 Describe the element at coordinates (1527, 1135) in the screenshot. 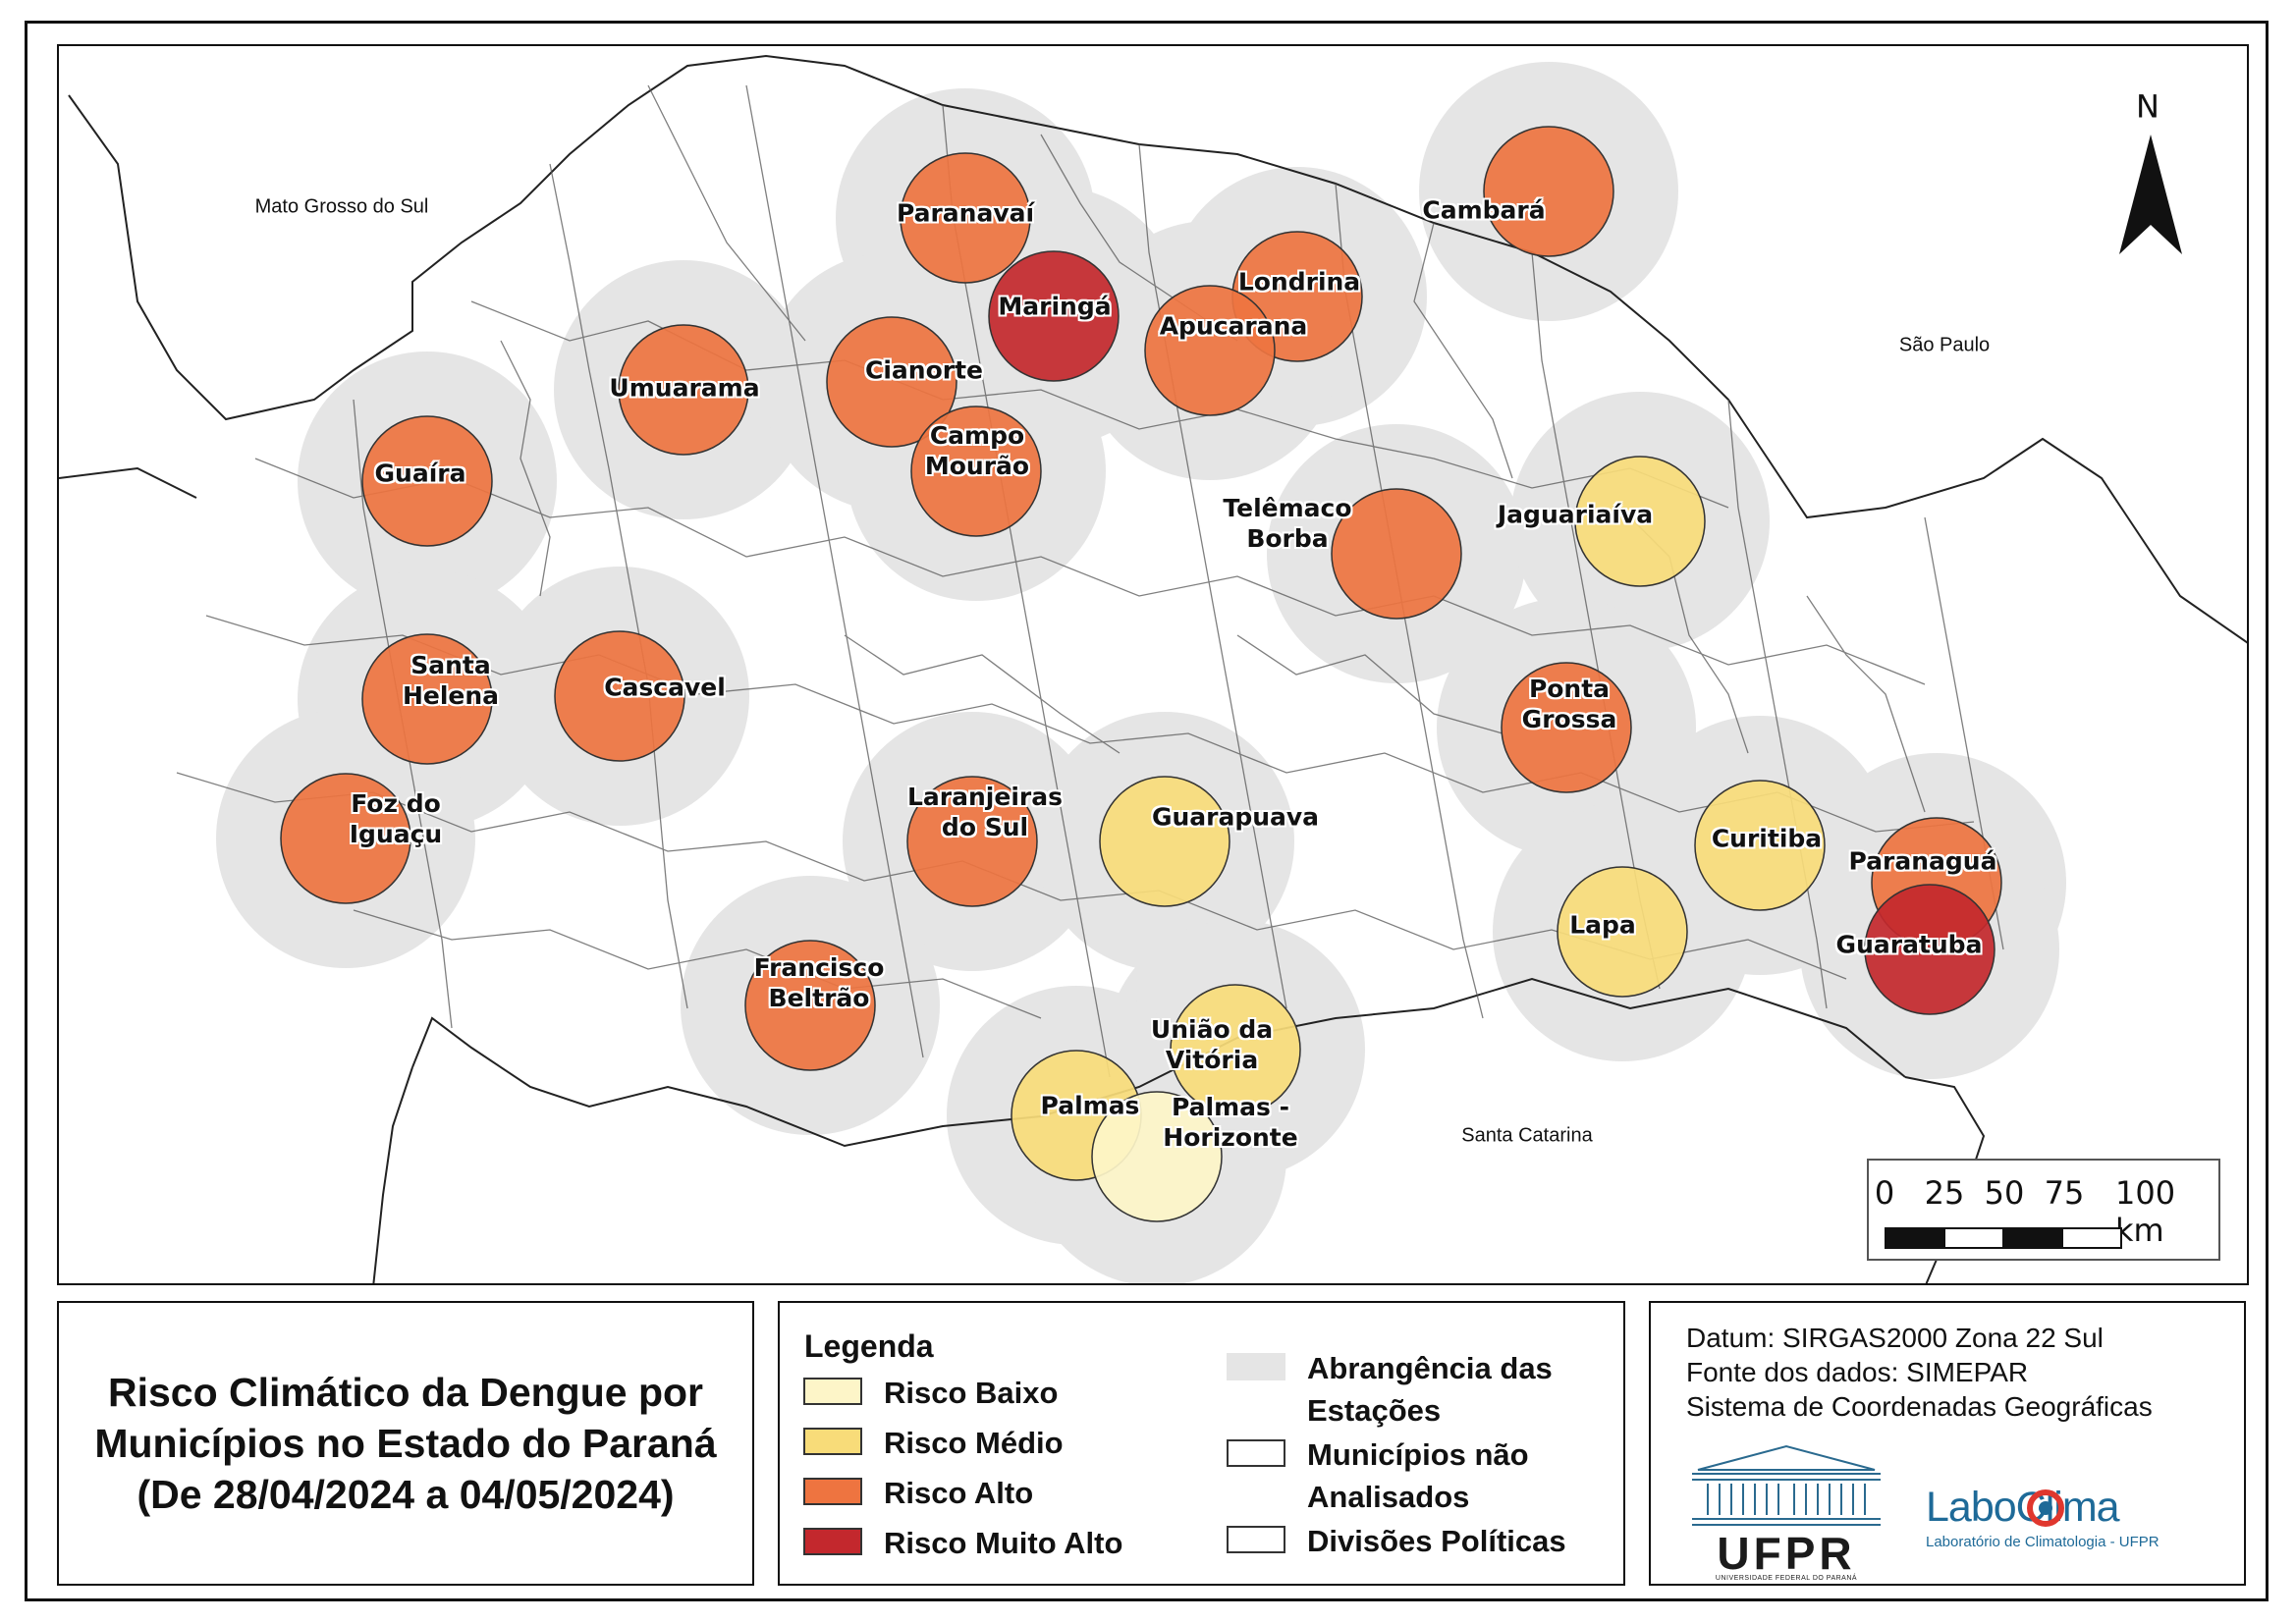

I see `region-label-santa-catarina: Santa Catarina` at that location.